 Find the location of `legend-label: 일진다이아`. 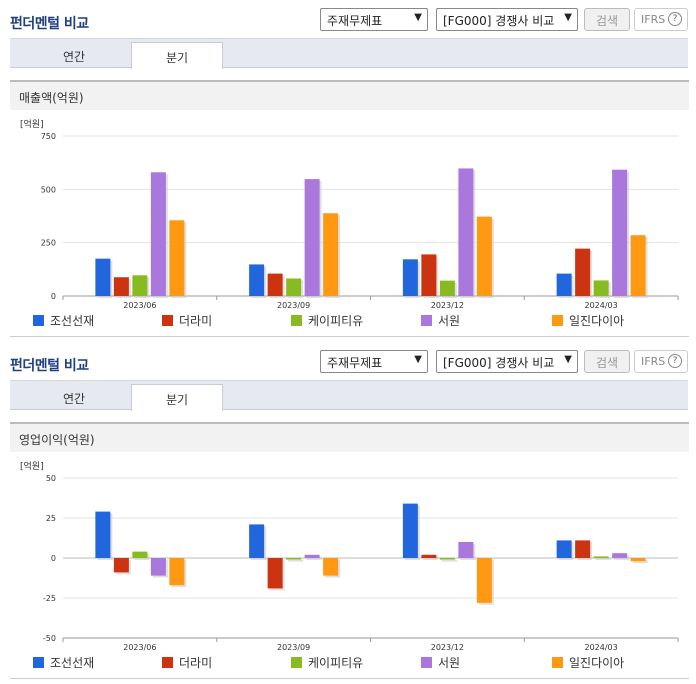

legend-label: 일진다이아 is located at coordinates (597, 321).